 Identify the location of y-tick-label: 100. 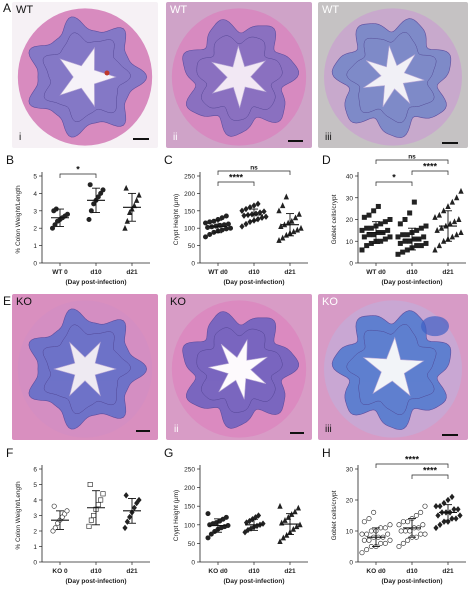
(189, 229).